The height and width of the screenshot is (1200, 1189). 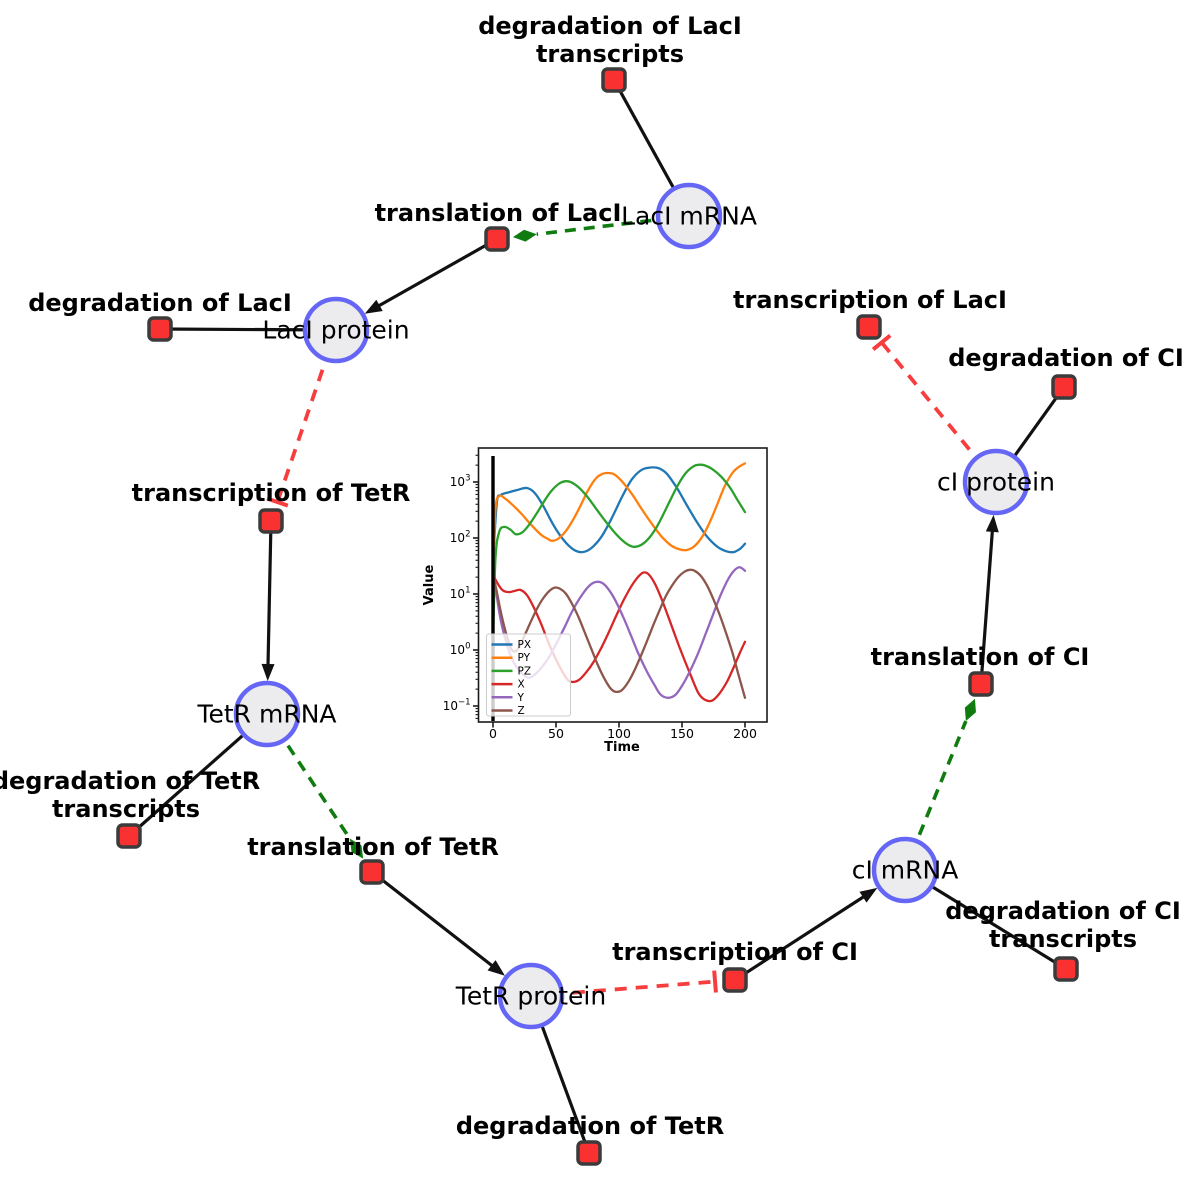 I want to click on legend-box, so click(x=528, y=675).